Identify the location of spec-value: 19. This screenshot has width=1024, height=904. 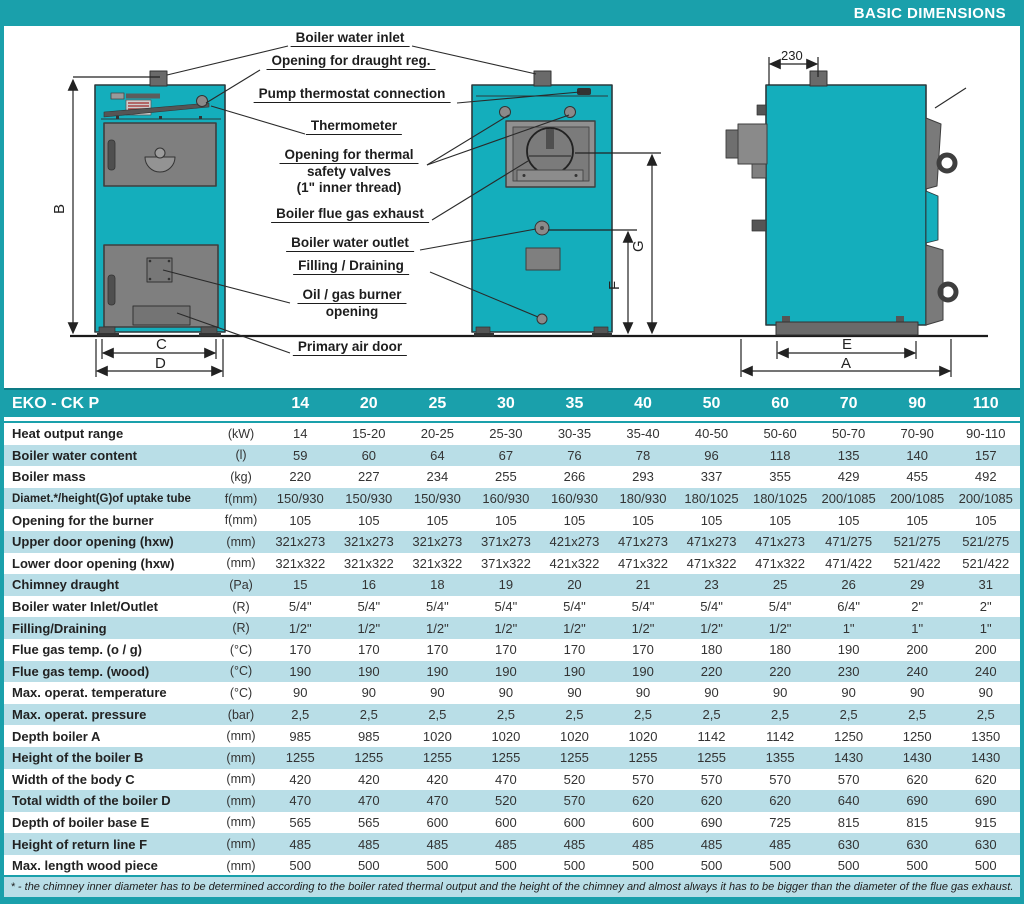
(506, 585).